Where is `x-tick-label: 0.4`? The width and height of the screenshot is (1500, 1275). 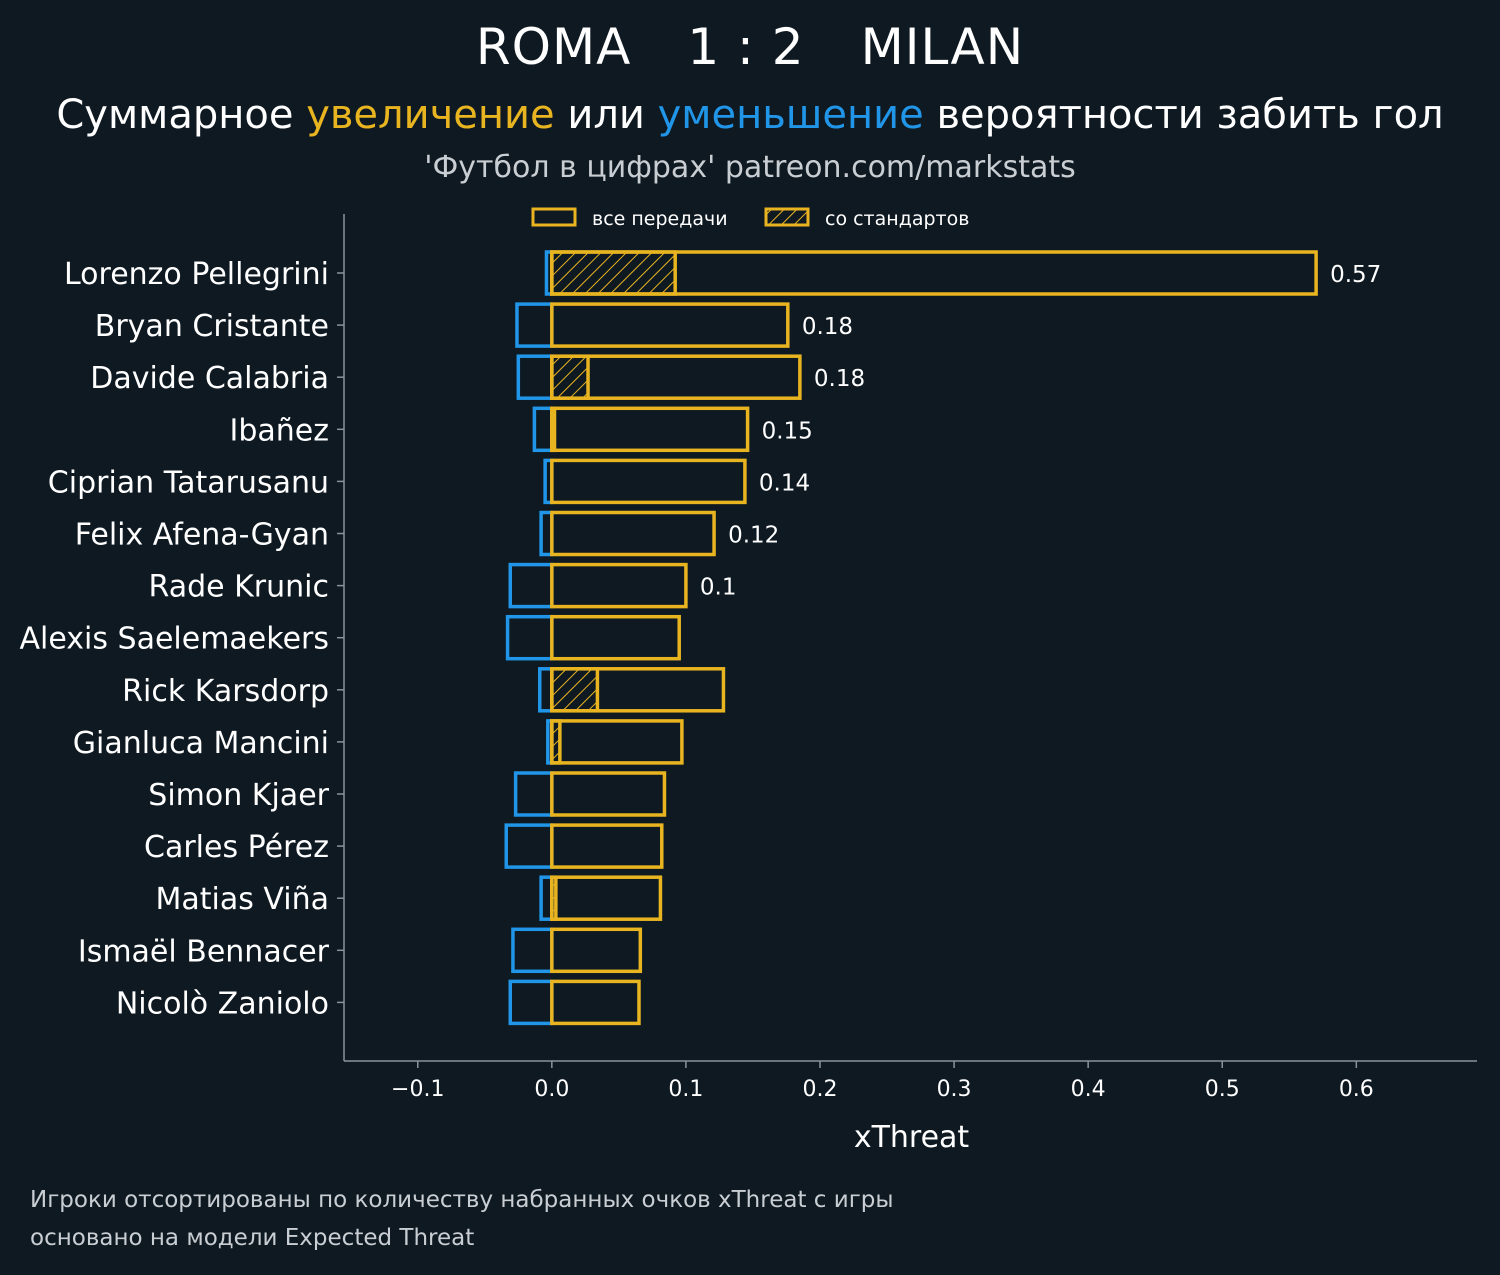
x-tick-label: 0.4 is located at coordinates (1088, 1089).